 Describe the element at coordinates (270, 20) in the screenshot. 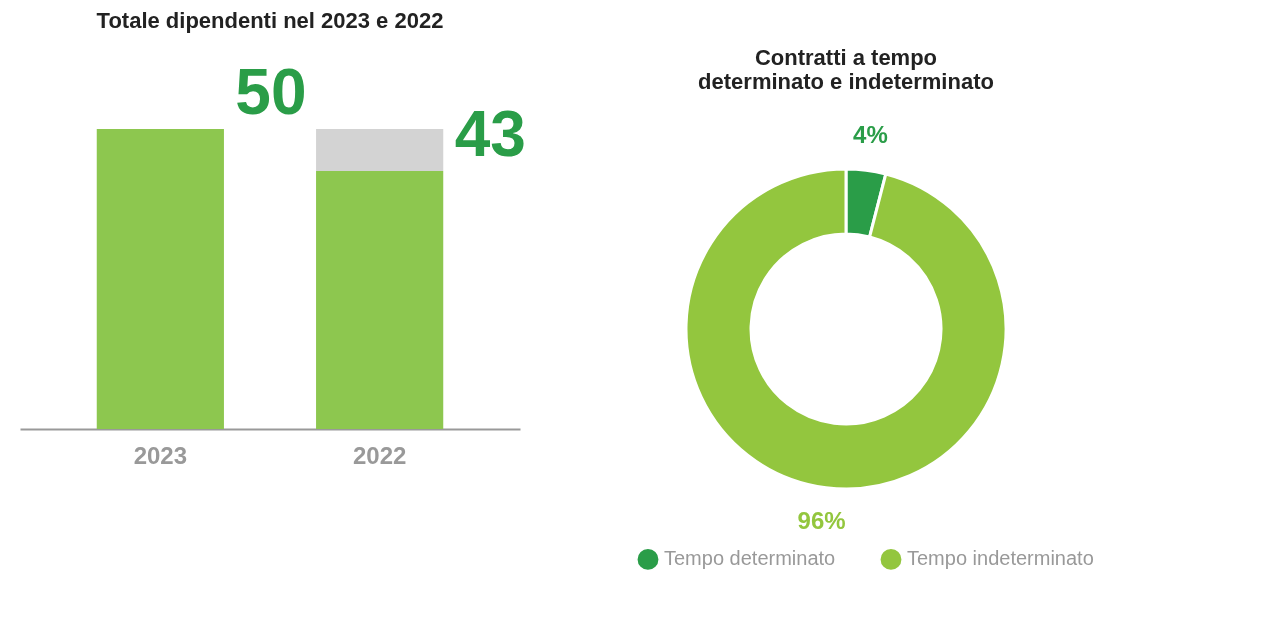

I see `chart-title: Totale dipendenti nel 2023 e 2022` at that location.